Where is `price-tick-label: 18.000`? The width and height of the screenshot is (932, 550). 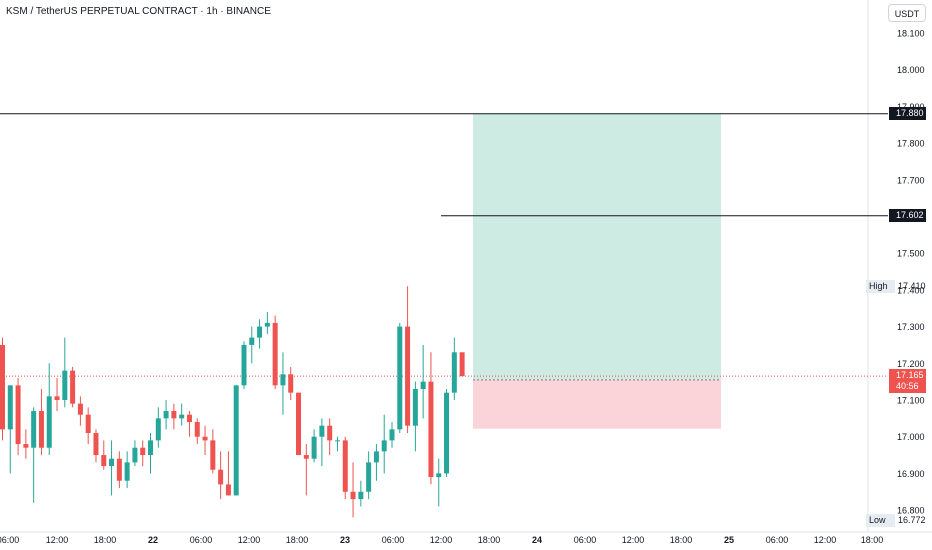
price-tick-label: 18.000 is located at coordinates (911, 70).